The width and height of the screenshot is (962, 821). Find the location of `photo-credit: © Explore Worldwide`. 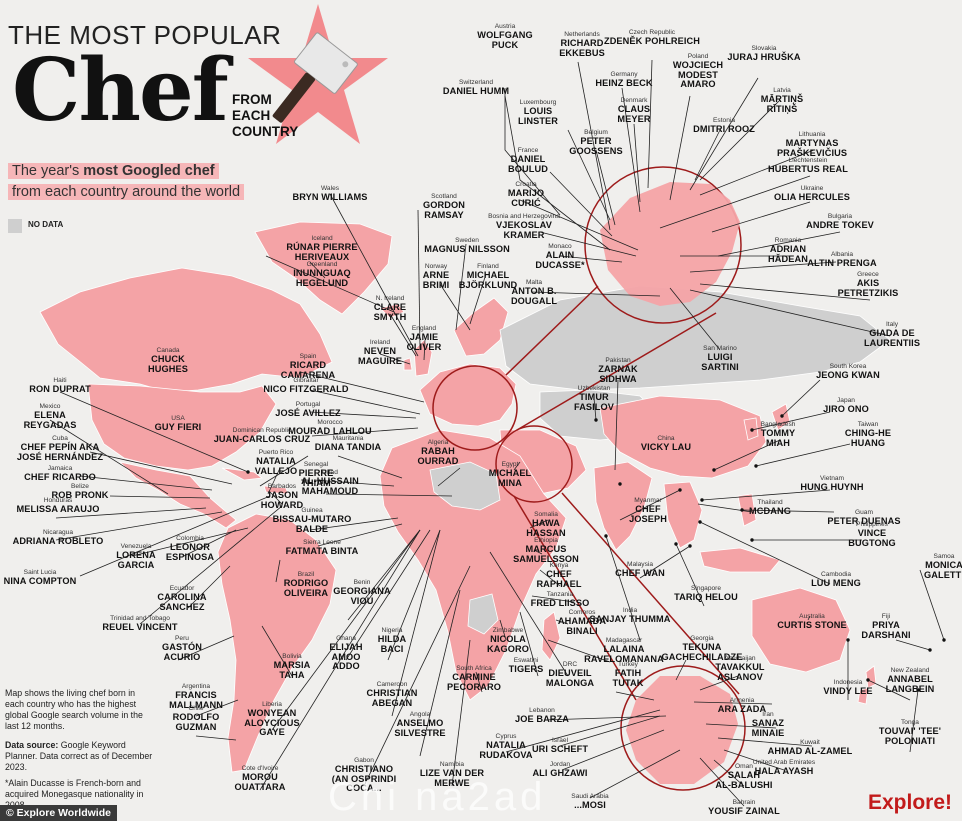

photo-credit: © Explore Worldwide is located at coordinates (58, 813).